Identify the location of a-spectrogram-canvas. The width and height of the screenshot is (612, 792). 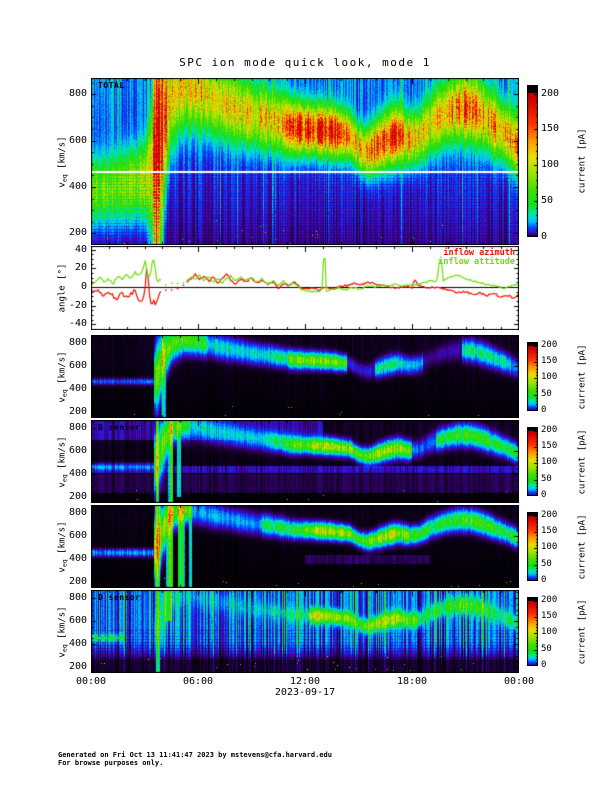
(305, 376).